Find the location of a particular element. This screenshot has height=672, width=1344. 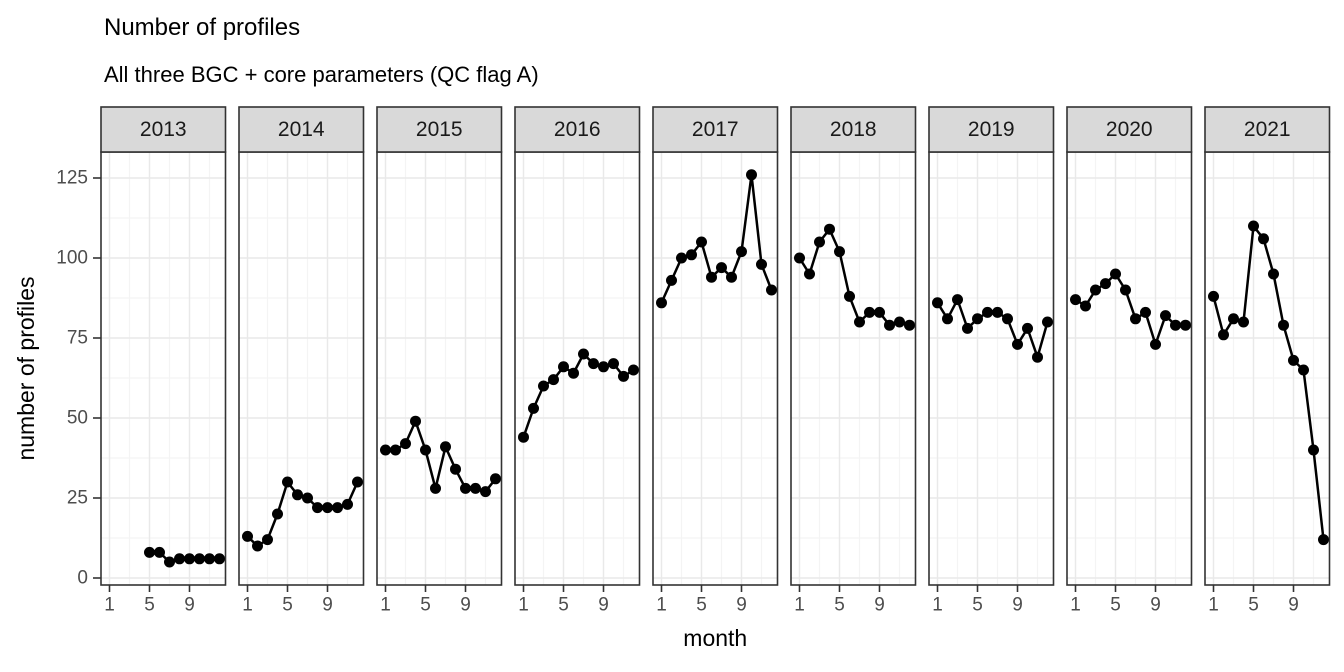

facet-panel-2014: 2014 1 5 9 is located at coordinates (301, 361).